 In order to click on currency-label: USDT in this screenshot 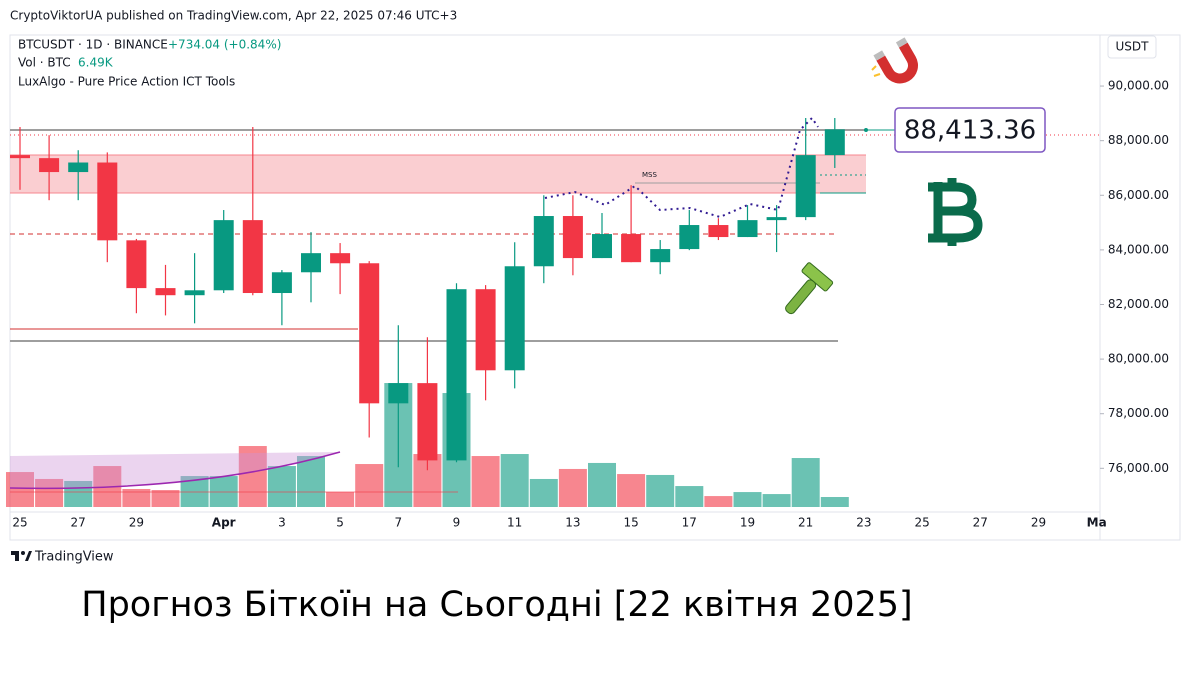, I will do `click(1133, 47)`.